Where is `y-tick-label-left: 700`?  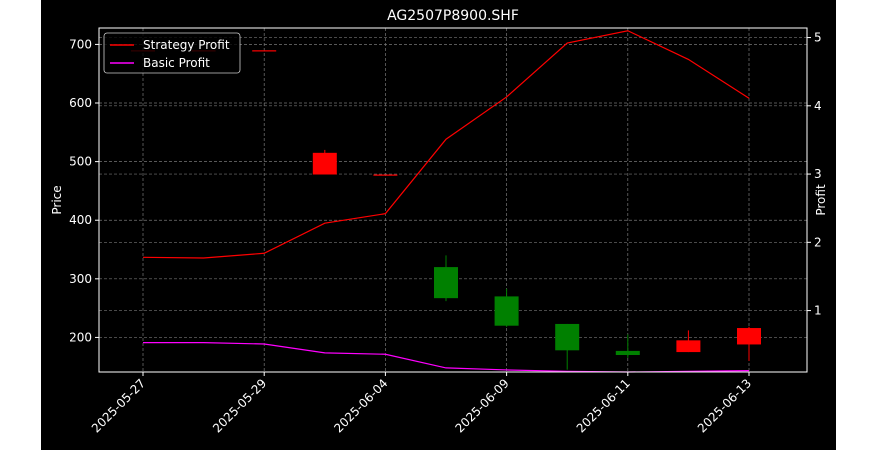
y-tick-label-left: 700 is located at coordinates (80, 44).